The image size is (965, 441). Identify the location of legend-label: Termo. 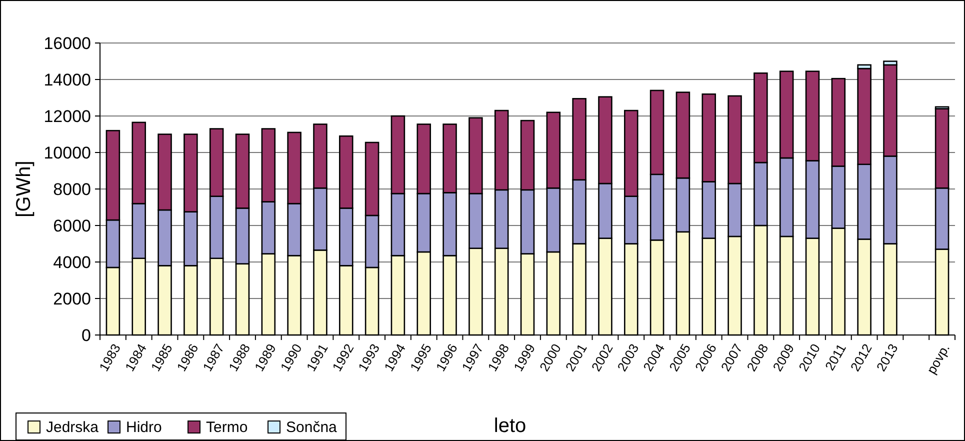
(227, 427).